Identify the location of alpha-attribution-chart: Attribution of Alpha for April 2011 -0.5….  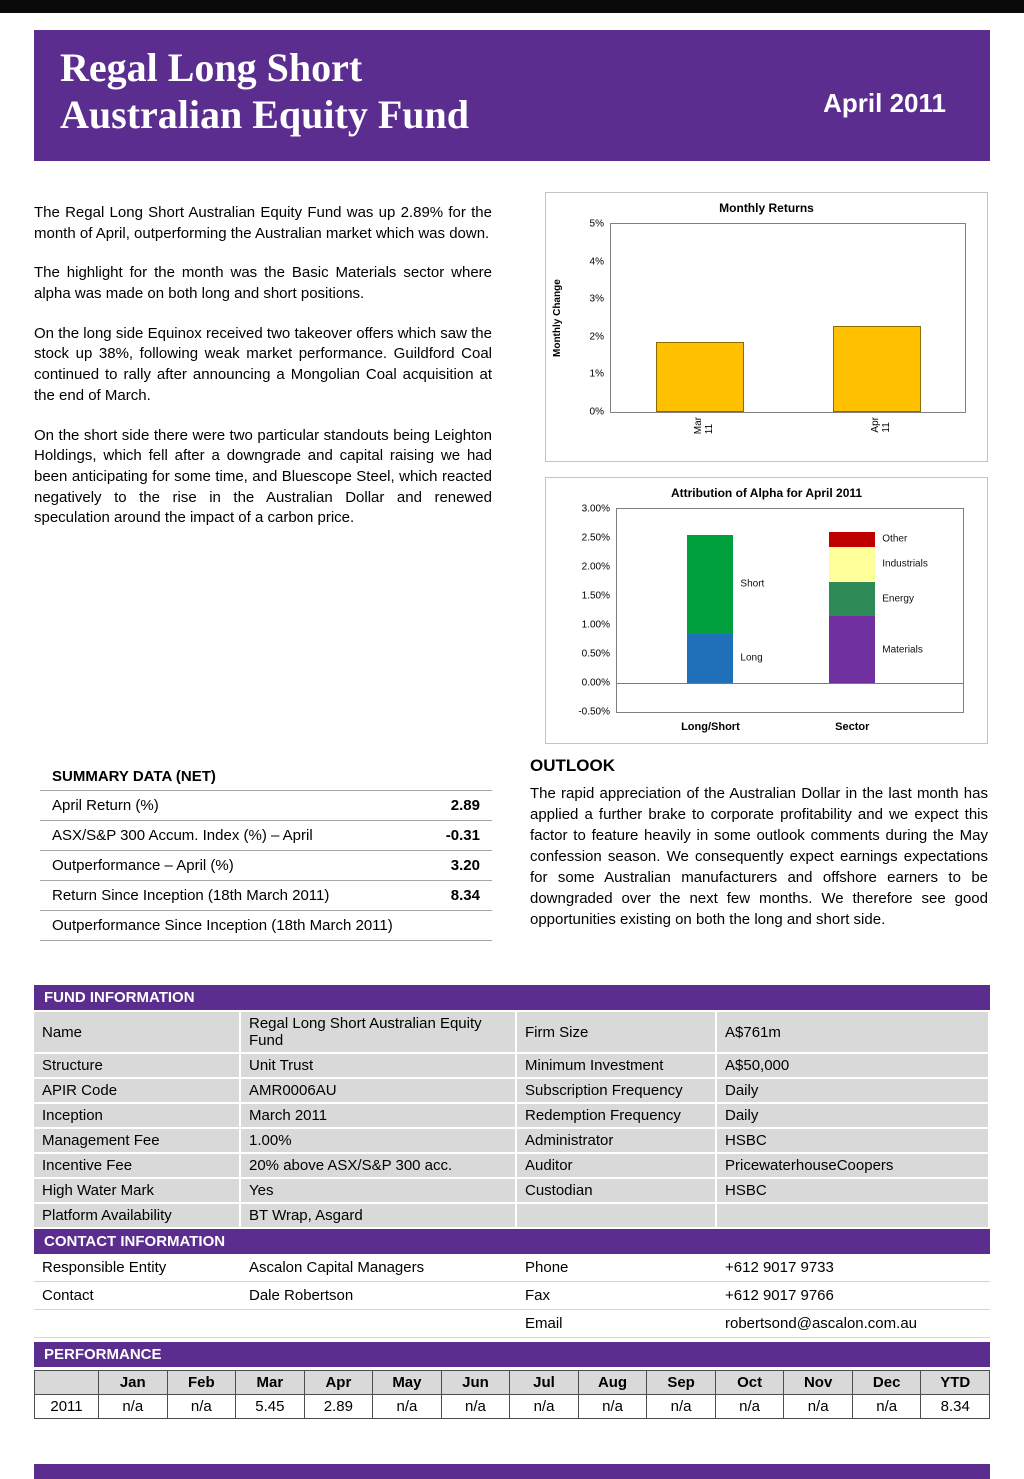
(766, 610).